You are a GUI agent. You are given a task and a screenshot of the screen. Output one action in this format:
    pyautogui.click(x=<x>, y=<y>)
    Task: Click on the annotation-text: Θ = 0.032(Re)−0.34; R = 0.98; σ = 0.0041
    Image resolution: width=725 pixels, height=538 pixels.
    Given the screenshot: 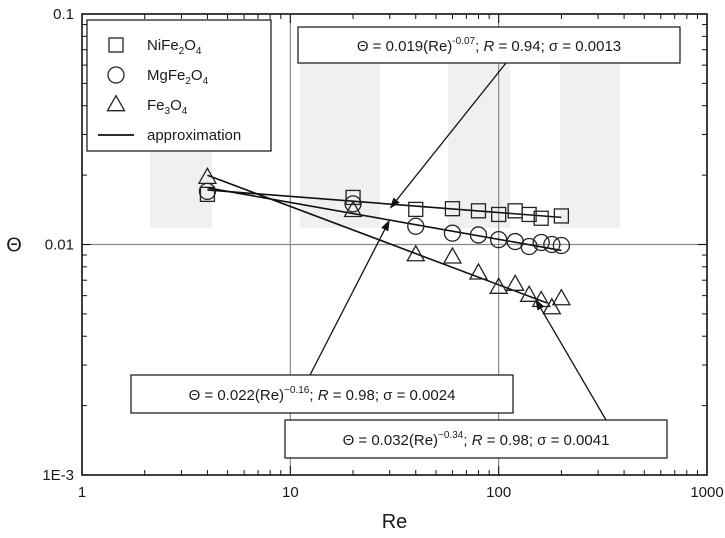 What is the action you would take?
    pyautogui.click(x=476, y=439)
    